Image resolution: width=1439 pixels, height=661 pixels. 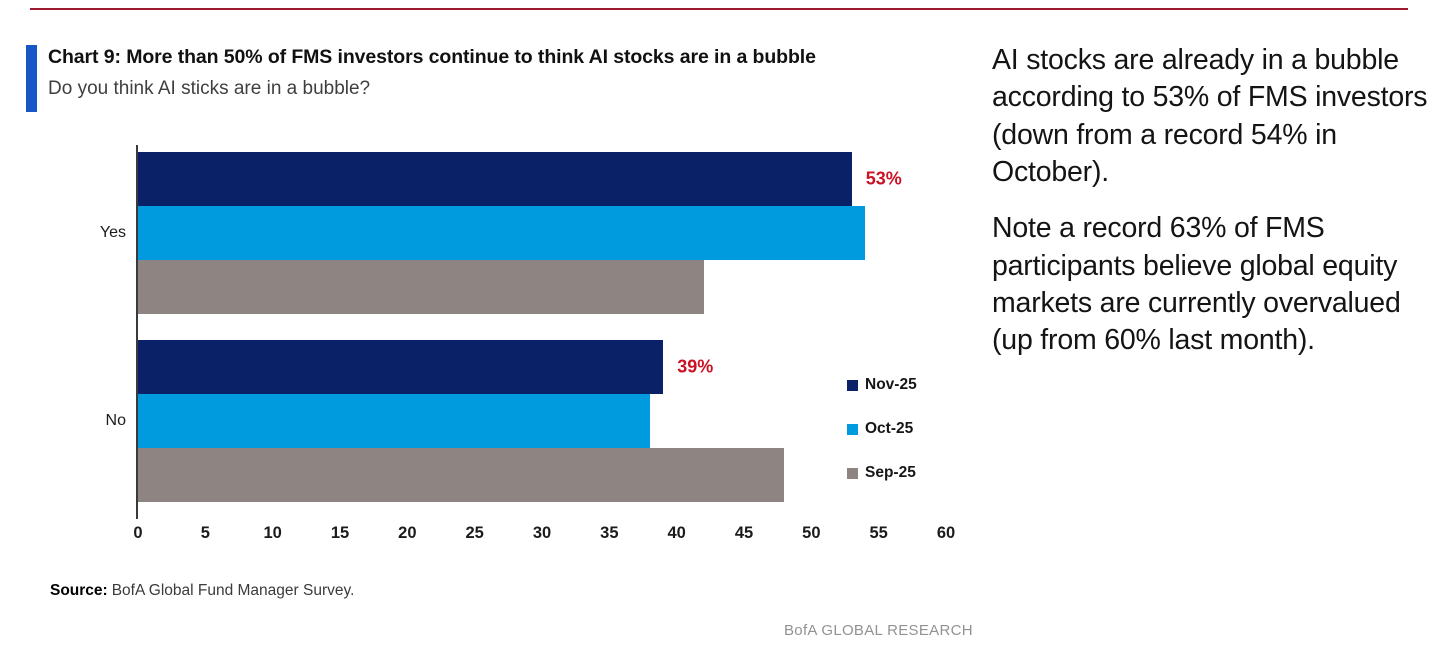 I want to click on x-tick-5: 5, so click(x=205, y=533).